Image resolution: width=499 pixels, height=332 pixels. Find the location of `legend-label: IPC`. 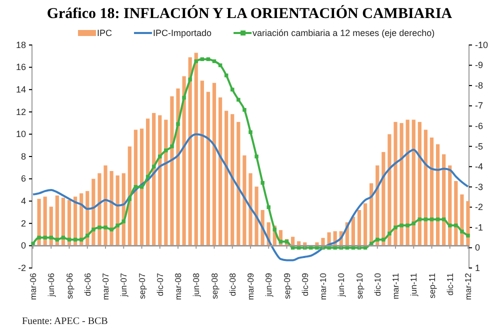

legend-label: IPC is located at coordinates (105, 33).